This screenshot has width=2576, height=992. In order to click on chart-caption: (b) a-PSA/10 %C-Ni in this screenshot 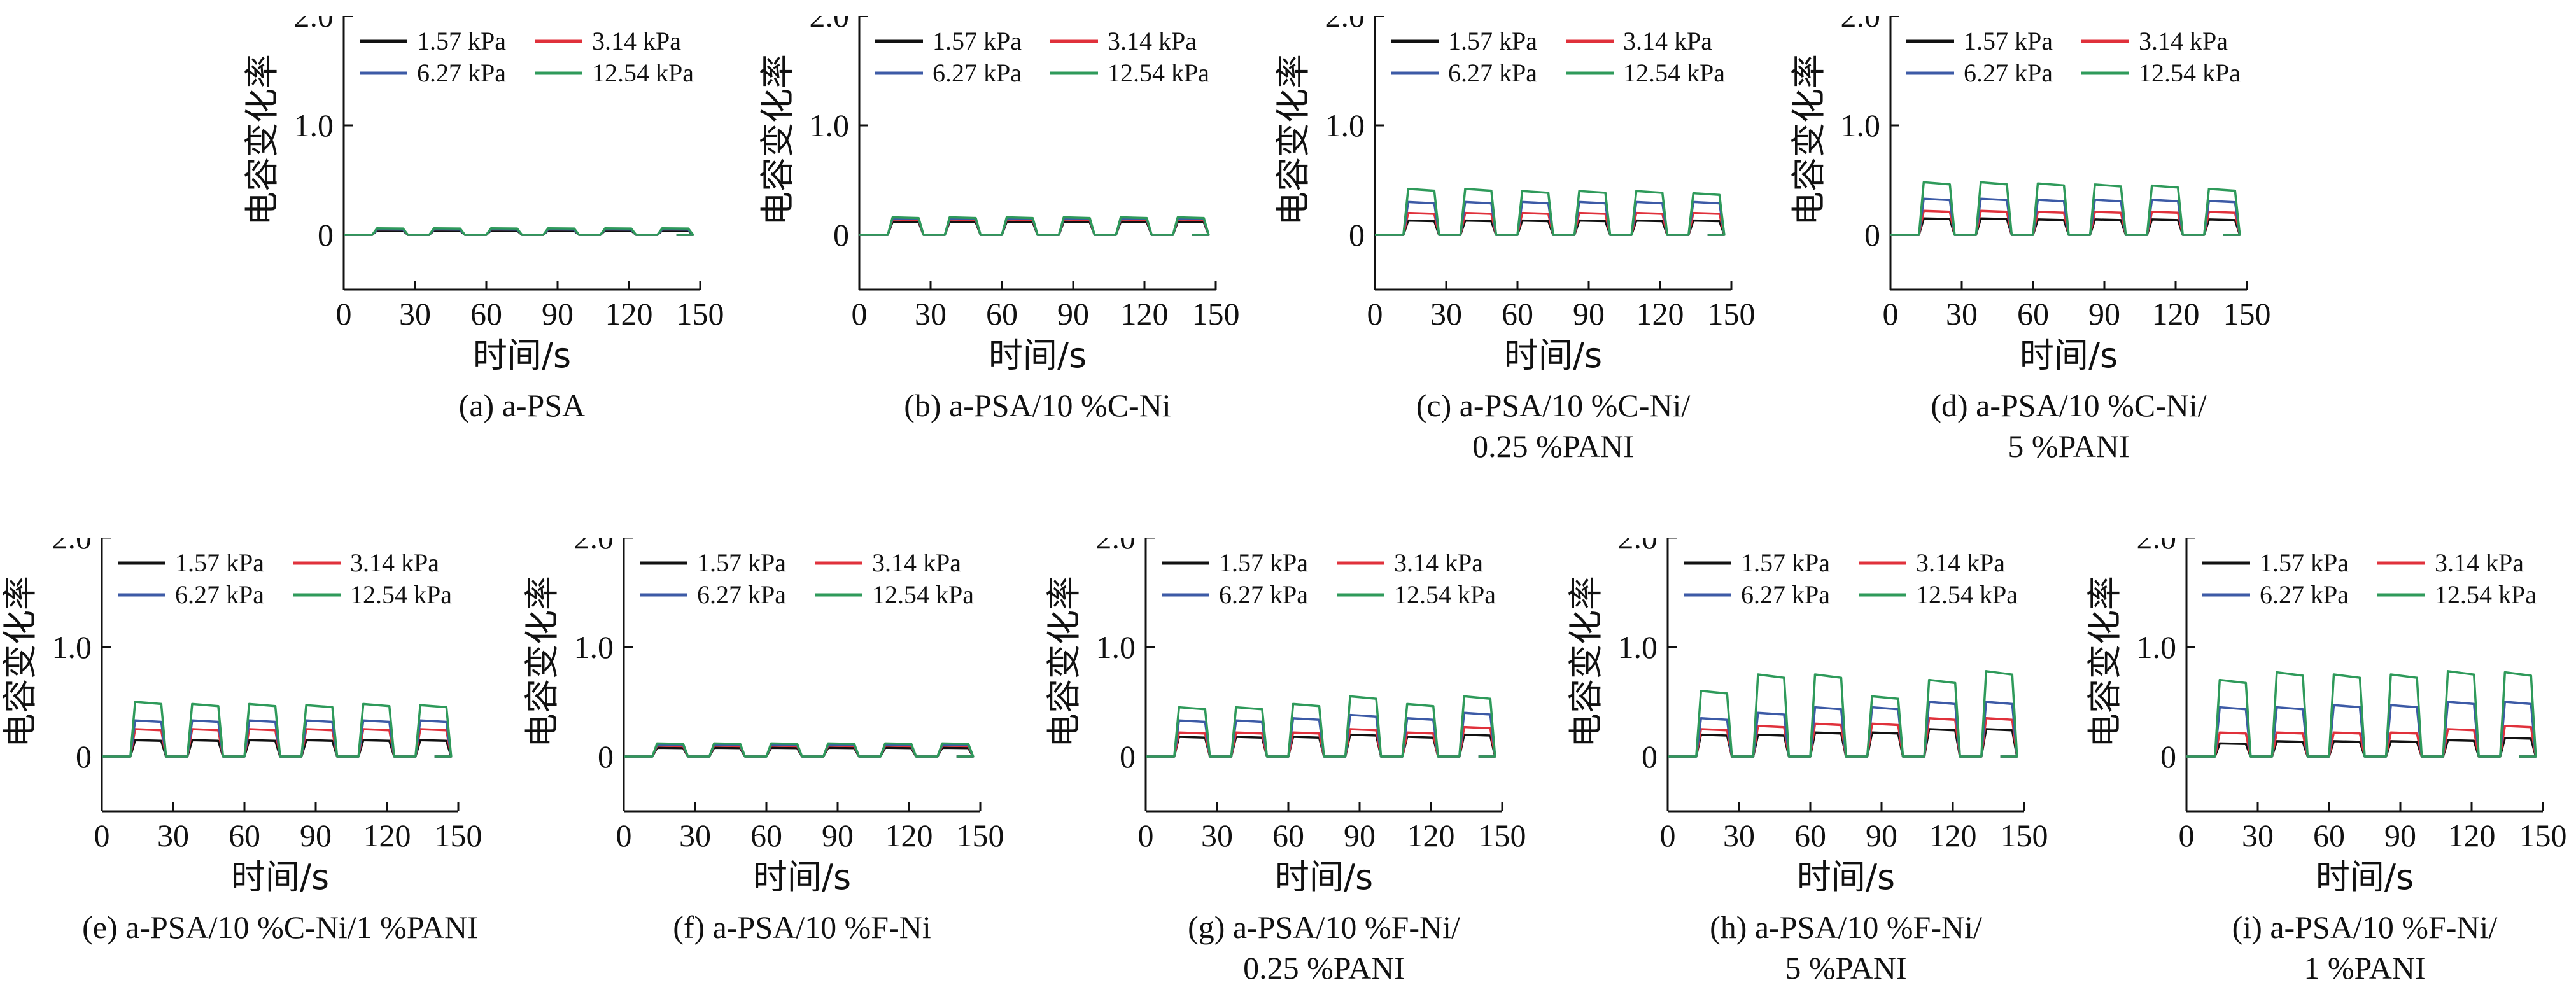, I will do `click(1038, 406)`.